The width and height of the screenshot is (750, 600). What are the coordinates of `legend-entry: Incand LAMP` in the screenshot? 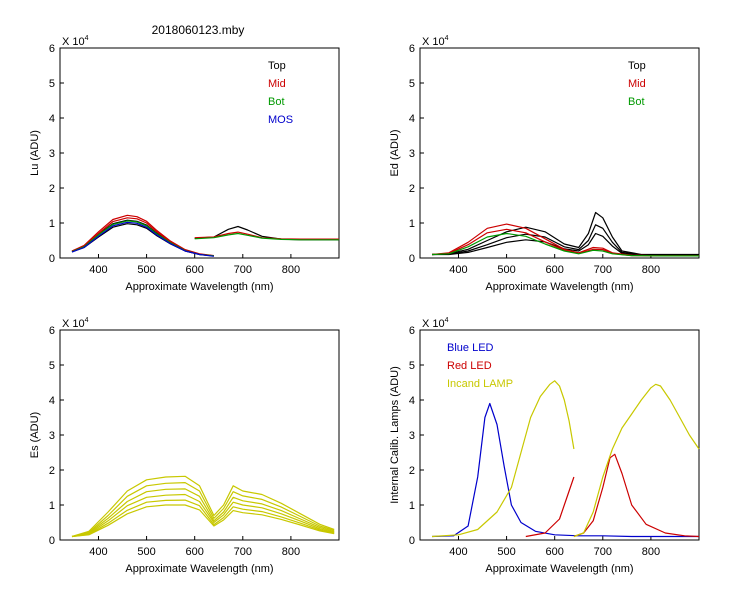 It's located at (480, 384).